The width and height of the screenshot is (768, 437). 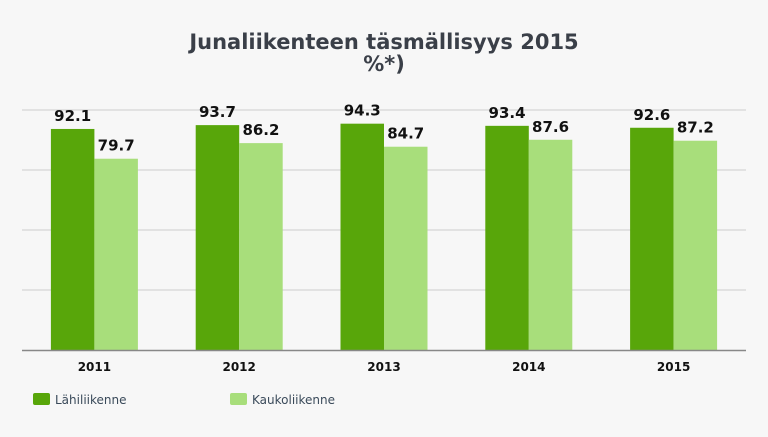 I want to click on data-labels: 92.1 79.7 93.7 86.2 94.3 84.7 93.4 87.6 92.6 87.2, so click(x=384, y=128).